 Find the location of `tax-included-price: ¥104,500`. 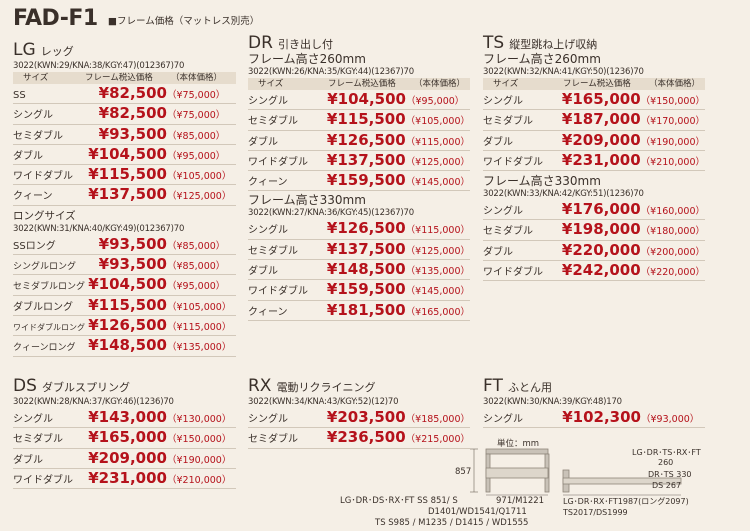

tax-included-price: ¥104,500 is located at coordinates (127, 153).